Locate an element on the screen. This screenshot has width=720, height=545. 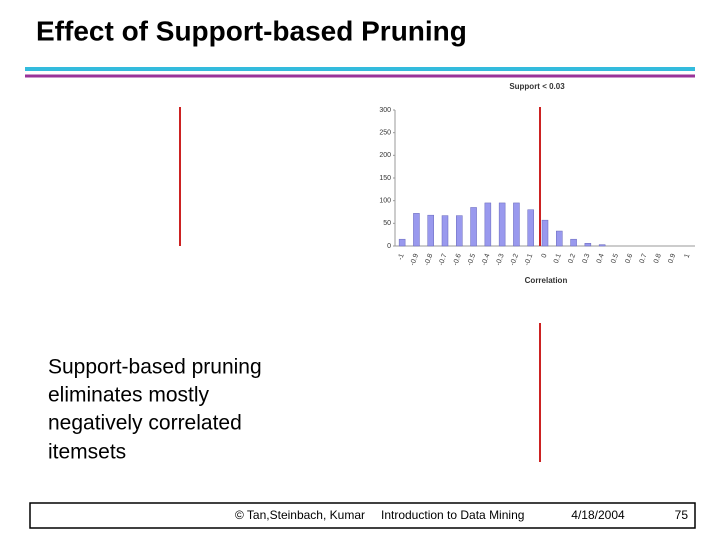
body-text: eliminates mostly is located at coordinates (129, 395).